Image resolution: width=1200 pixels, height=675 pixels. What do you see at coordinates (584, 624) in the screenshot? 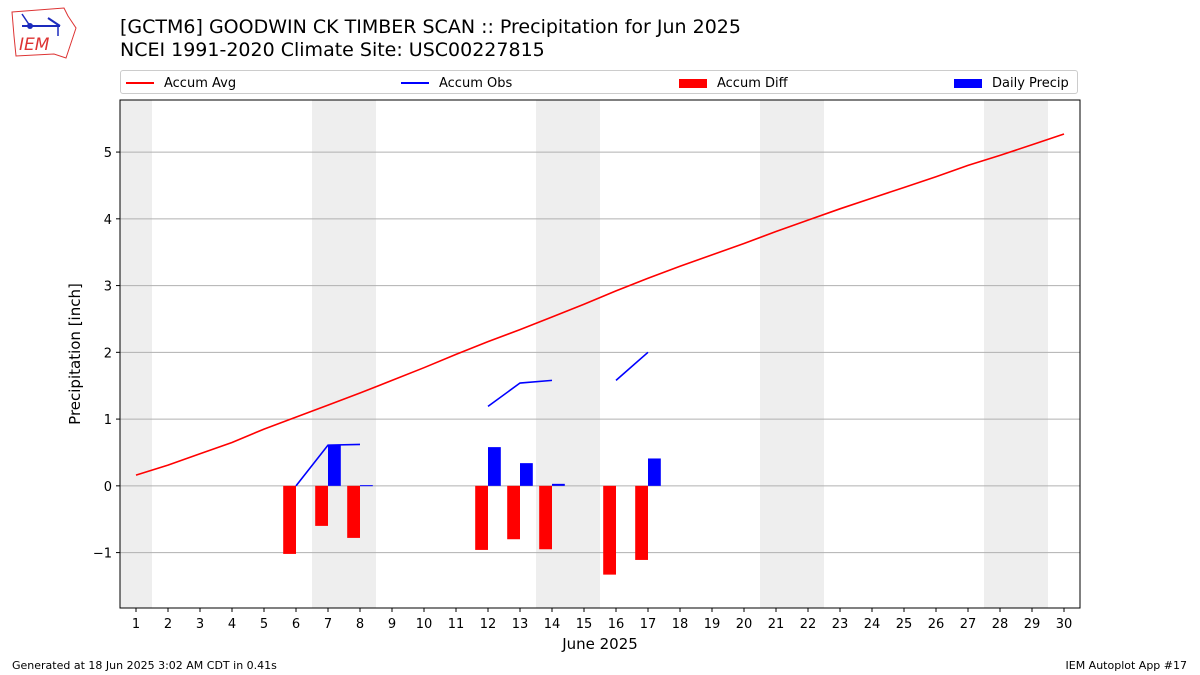
I see `x-tick-label: 15` at bounding box center [584, 624].